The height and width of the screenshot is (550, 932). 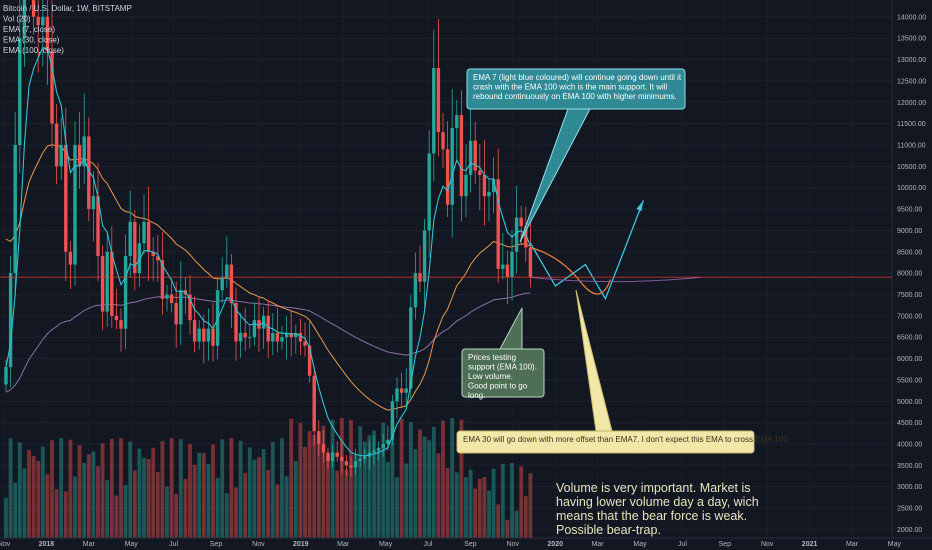 I want to click on price-tick-label: 8500.00, so click(x=909, y=252).